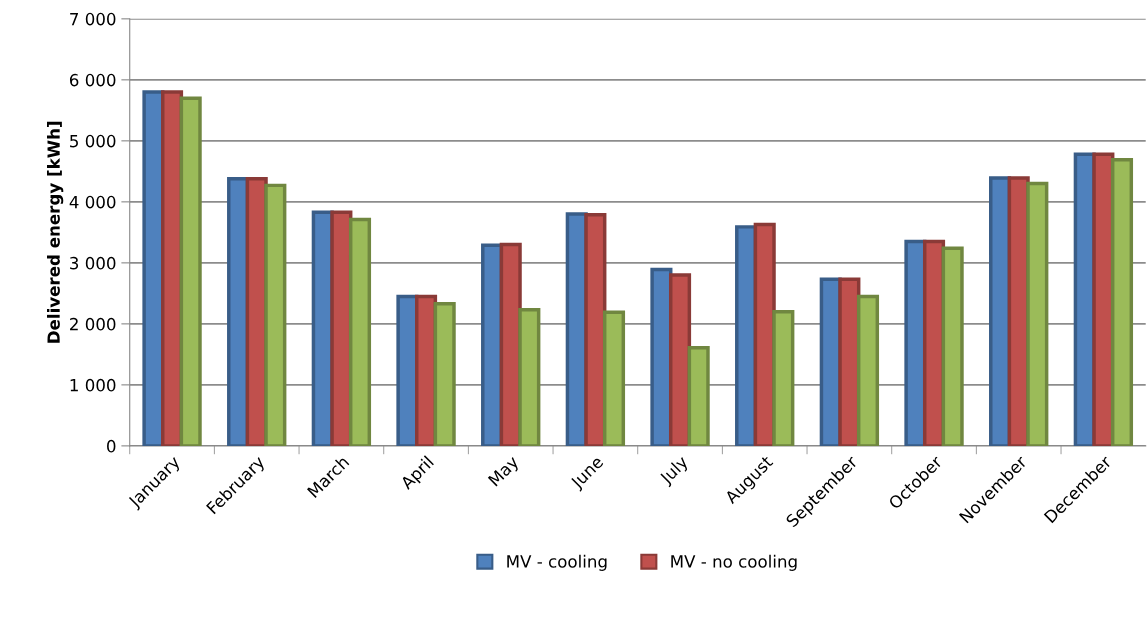 This screenshot has height=628, width=1148. What do you see at coordinates (734, 562) in the screenshot?
I see `legend-label: MV - no cooling` at bounding box center [734, 562].